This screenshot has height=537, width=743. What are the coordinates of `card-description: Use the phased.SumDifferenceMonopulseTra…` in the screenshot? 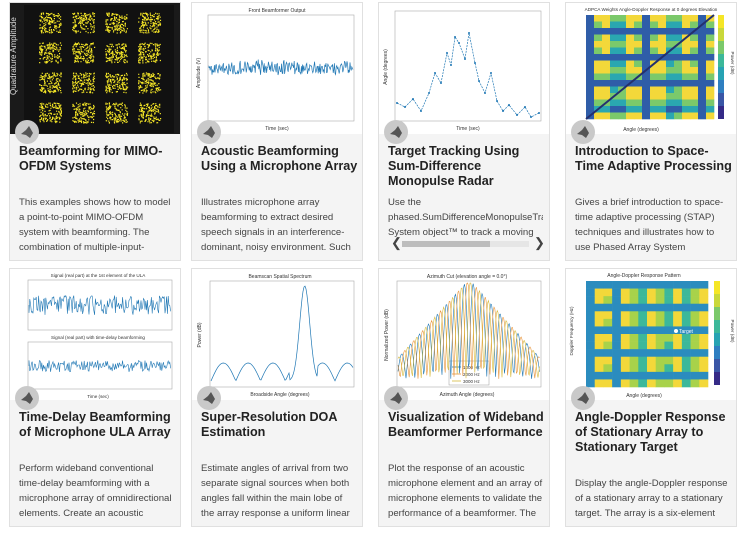 It's located at (465, 217).